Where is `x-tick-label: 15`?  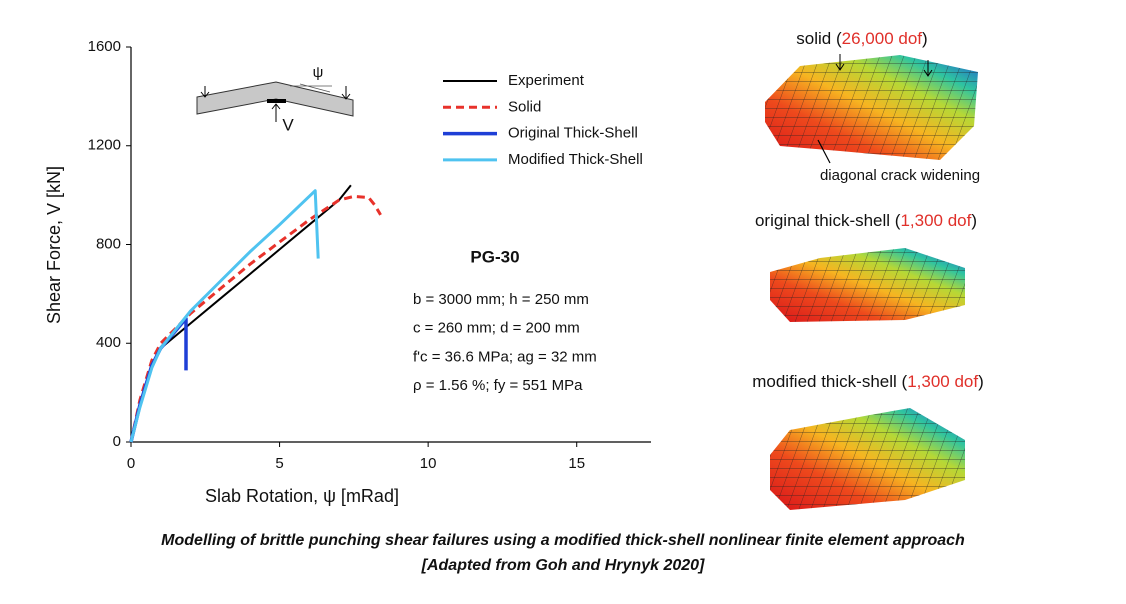 x-tick-label: 15 is located at coordinates (576, 463).